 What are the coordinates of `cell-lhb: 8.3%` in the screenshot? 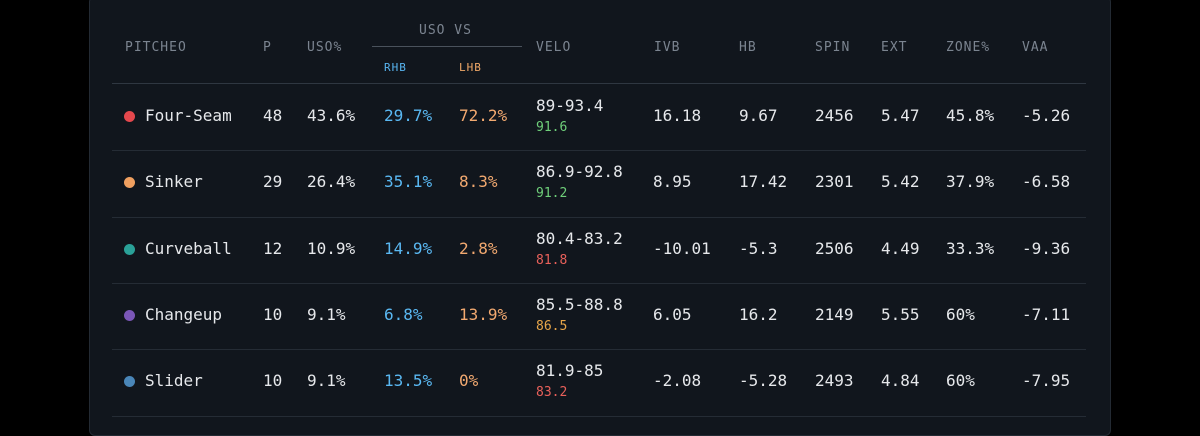 It's located at (478, 182).